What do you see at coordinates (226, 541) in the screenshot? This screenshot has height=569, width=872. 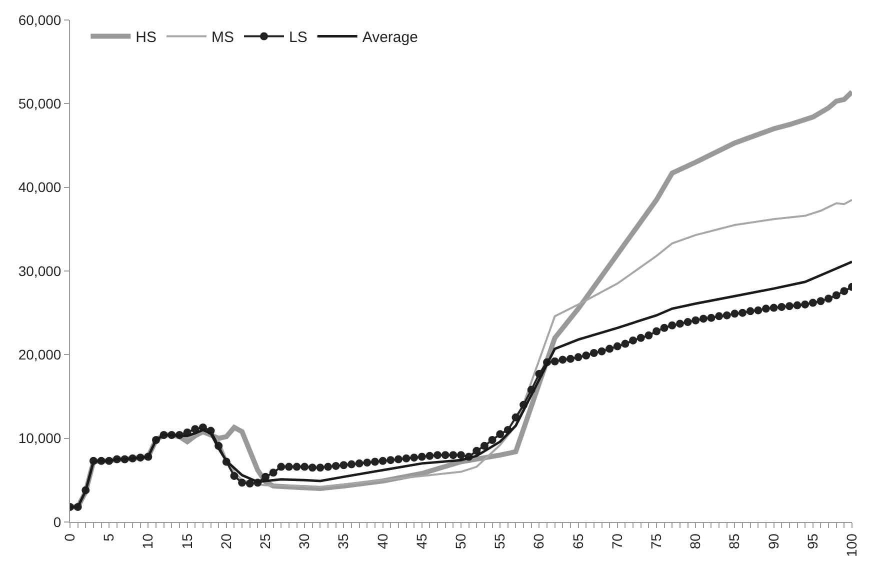 I see `x-tick-label: 20` at bounding box center [226, 541].